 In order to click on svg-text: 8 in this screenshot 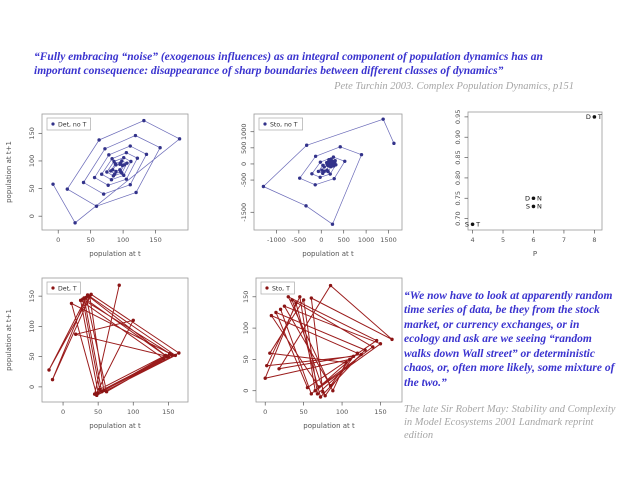, I will do `click(594, 240)`.